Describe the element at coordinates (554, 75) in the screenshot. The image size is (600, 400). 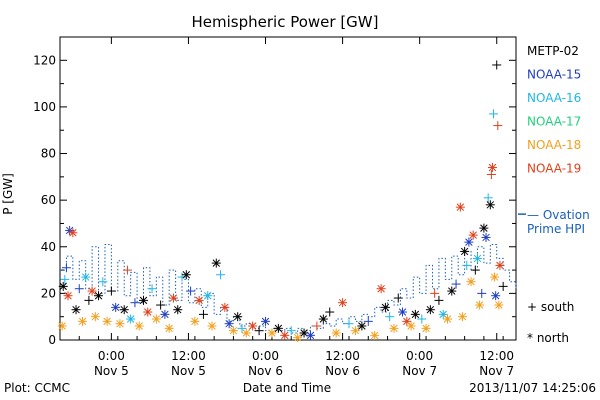
I see `legend-item-noaa-15: NOAA-15` at that location.